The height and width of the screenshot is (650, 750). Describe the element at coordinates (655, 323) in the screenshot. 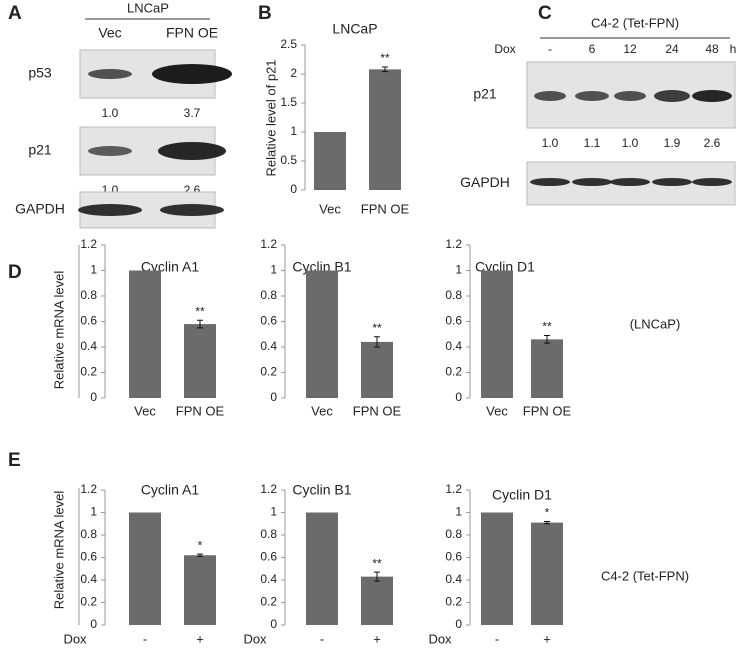

I see `row-note: (LNCaP)` at that location.